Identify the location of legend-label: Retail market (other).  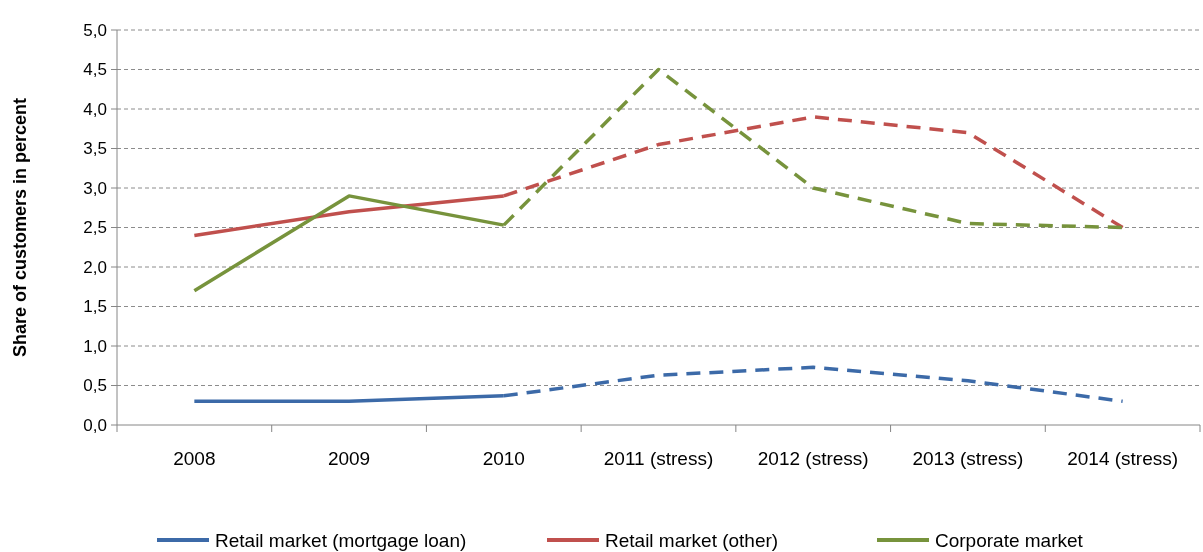
(692, 540).